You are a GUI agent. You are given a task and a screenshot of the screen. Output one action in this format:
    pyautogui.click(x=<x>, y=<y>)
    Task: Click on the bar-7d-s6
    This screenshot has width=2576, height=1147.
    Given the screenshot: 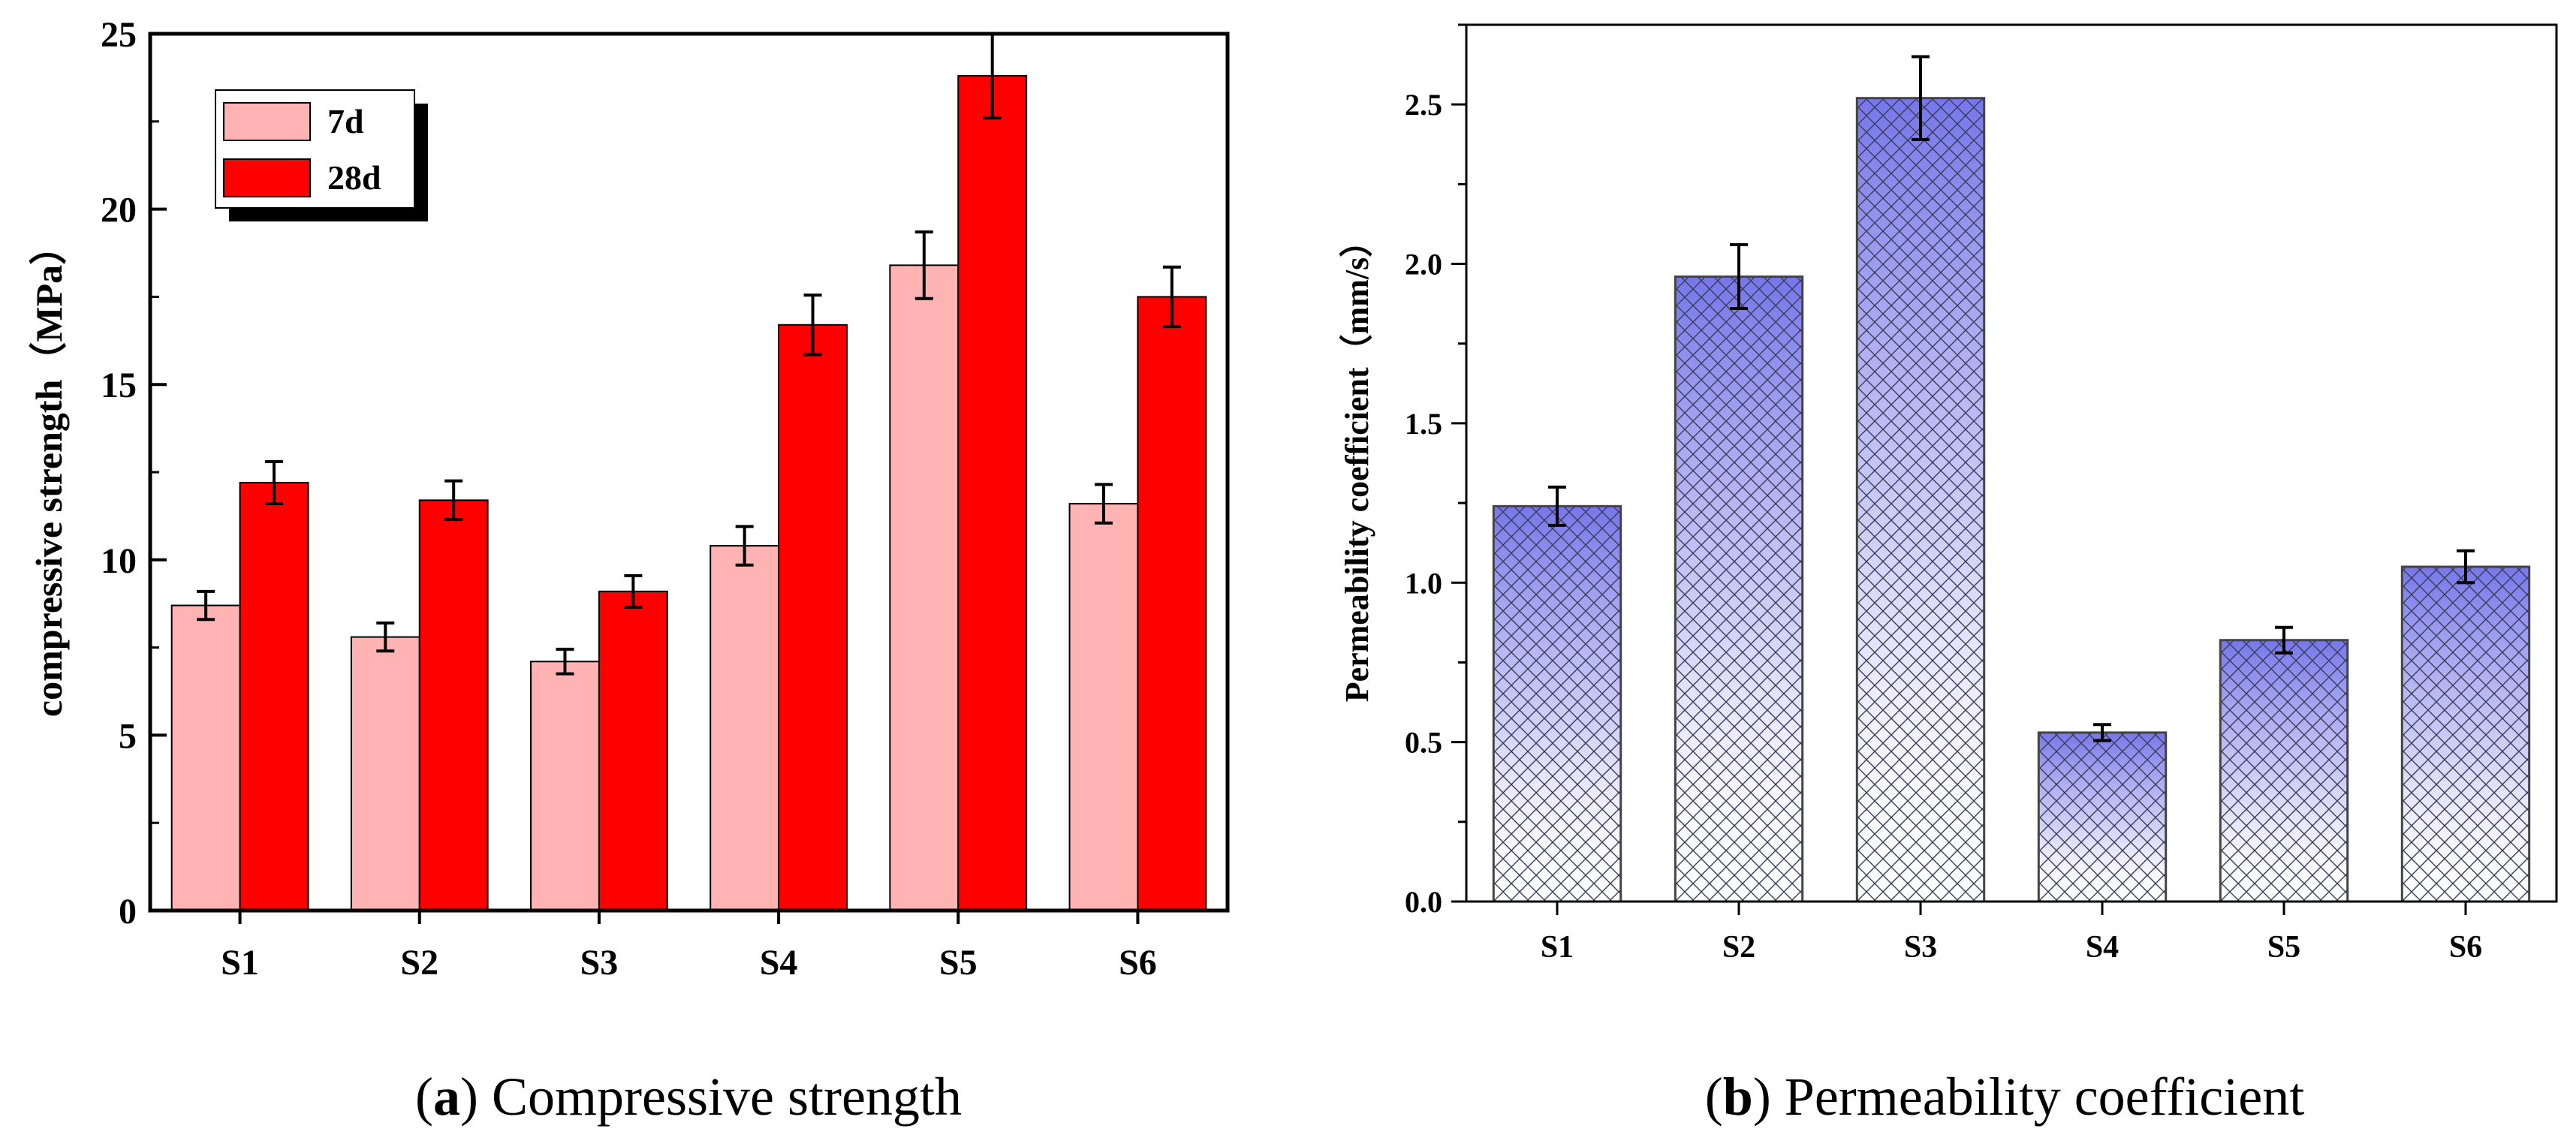 What is the action you would take?
    pyautogui.click(x=1103, y=707)
    